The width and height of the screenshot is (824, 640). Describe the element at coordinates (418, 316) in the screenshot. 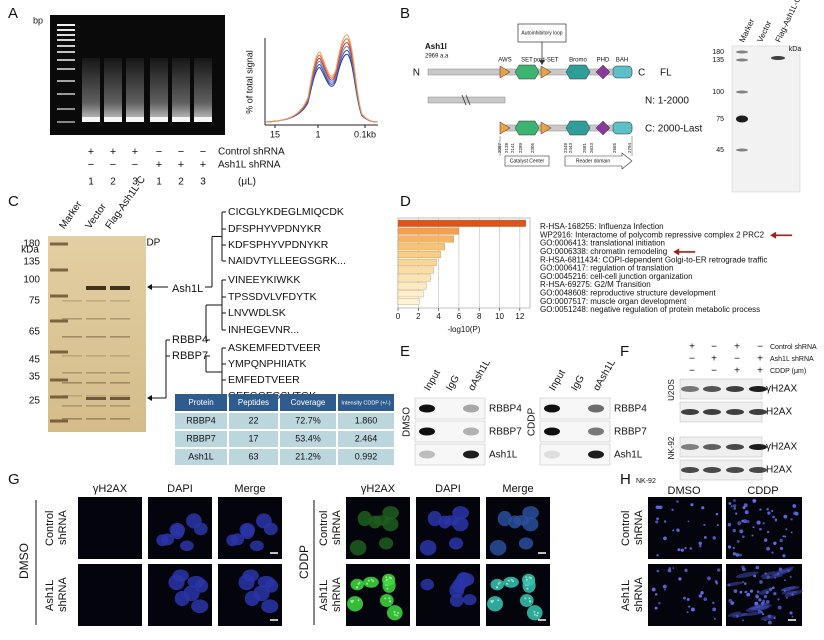

I see `x-tick-label: 2` at that location.